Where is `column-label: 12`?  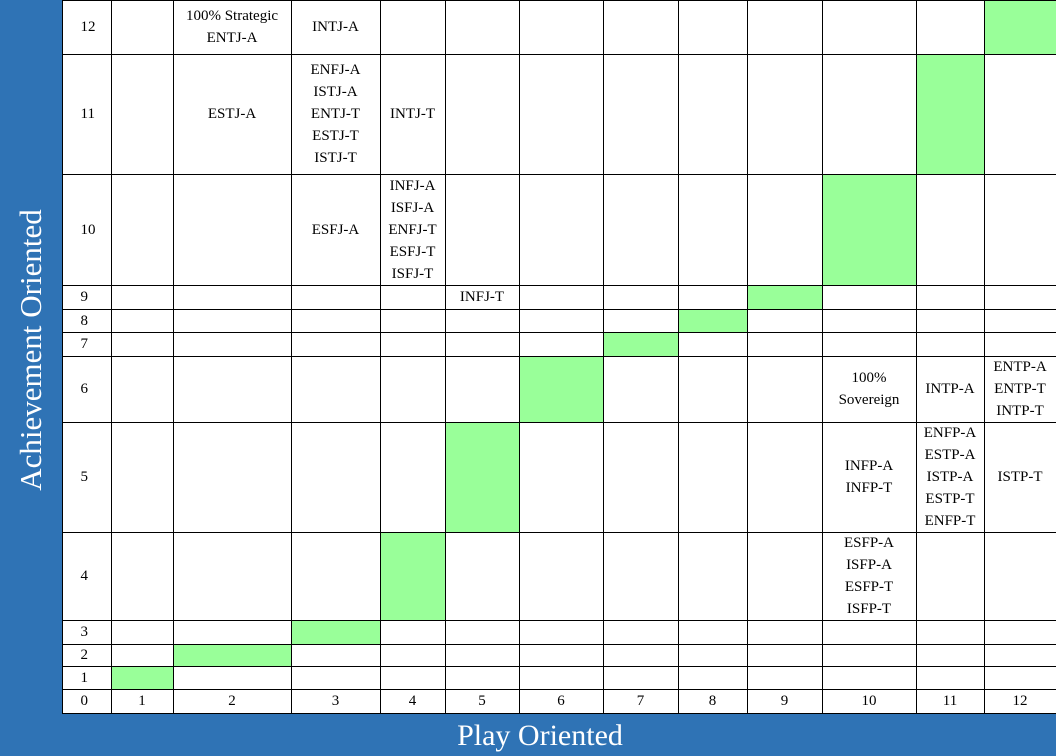
column-label: 12 is located at coordinates (1019, 701).